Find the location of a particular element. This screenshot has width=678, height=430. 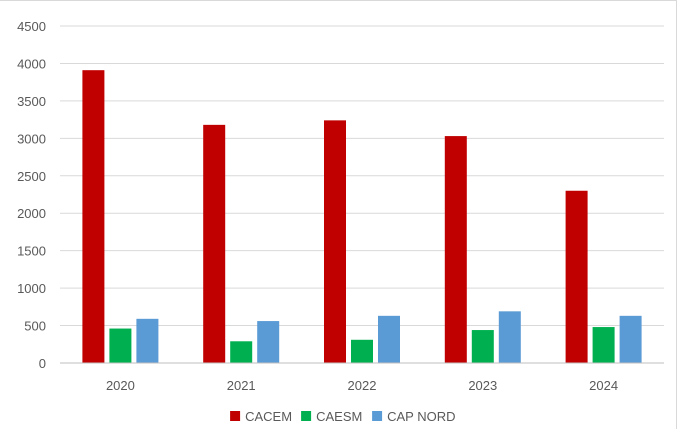

bar-cap-nord-2020 is located at coordinates (147, 340).